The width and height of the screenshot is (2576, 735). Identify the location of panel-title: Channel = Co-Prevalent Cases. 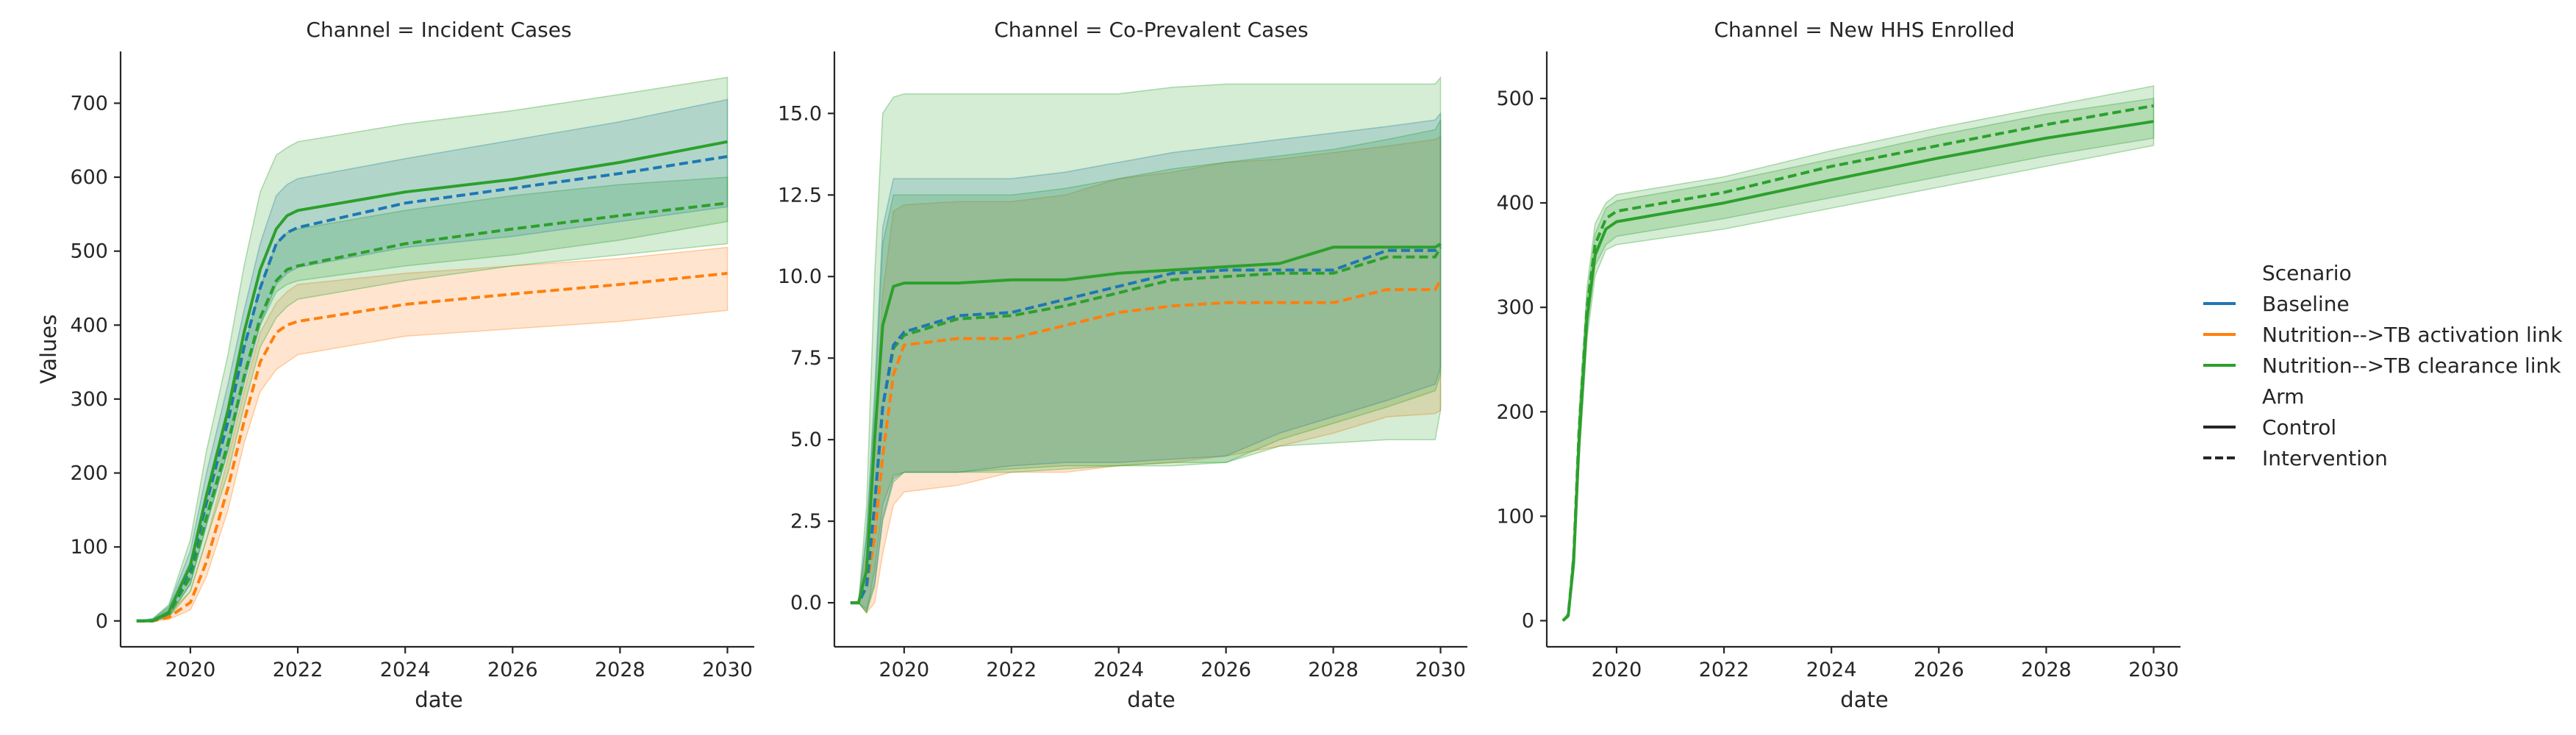
(1151, 30).